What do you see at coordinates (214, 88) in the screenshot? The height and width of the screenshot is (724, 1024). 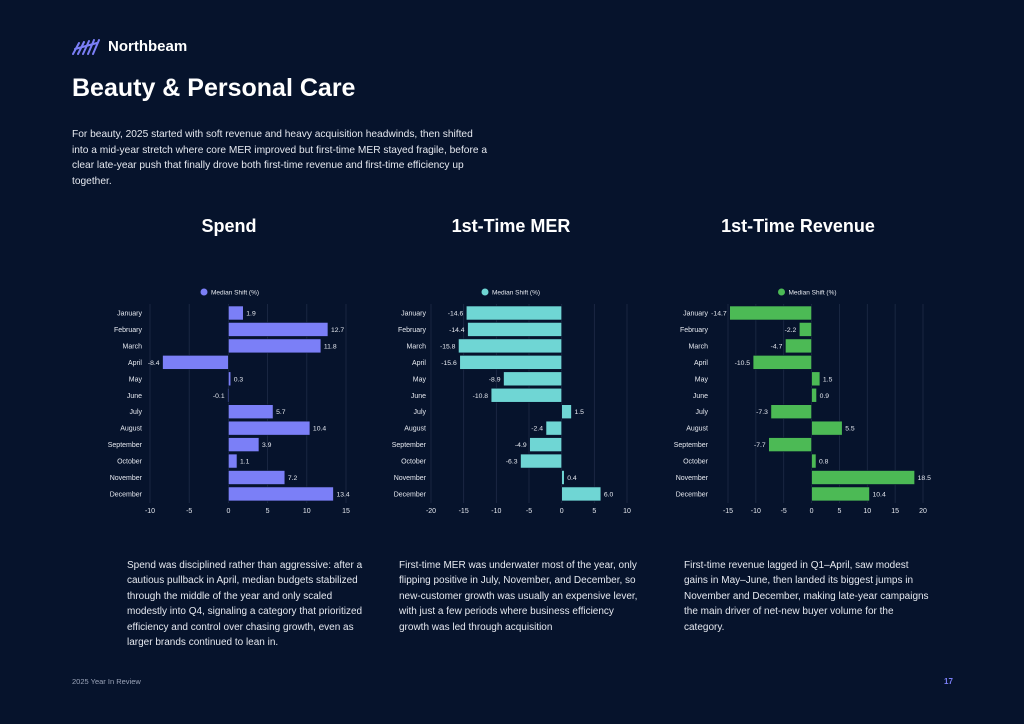 I see `page-title: Beauty & Personal Care` at bounding box center [214, 88].